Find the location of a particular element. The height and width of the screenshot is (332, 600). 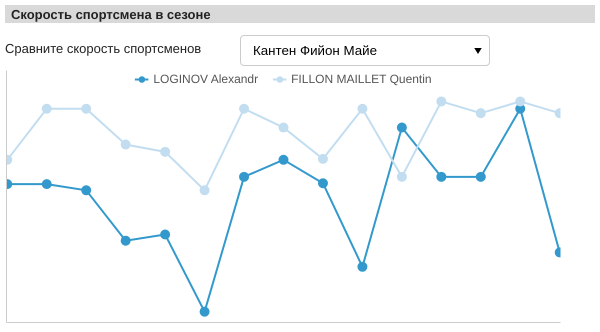

text: Кантен Фийон Майе is located at coordinates (365, 50).